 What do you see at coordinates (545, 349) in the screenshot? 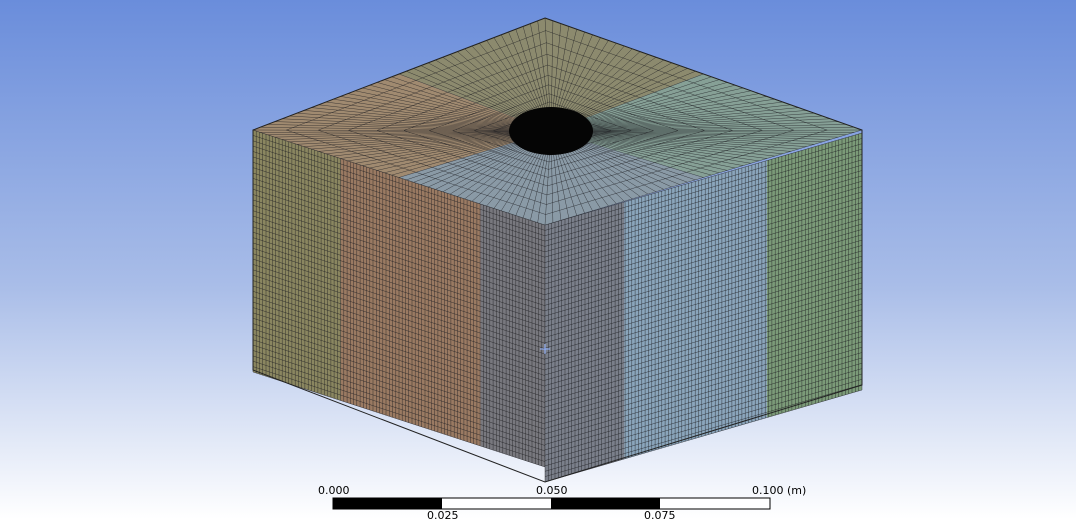
I see `crosshair` at bounding box center [545, 349].